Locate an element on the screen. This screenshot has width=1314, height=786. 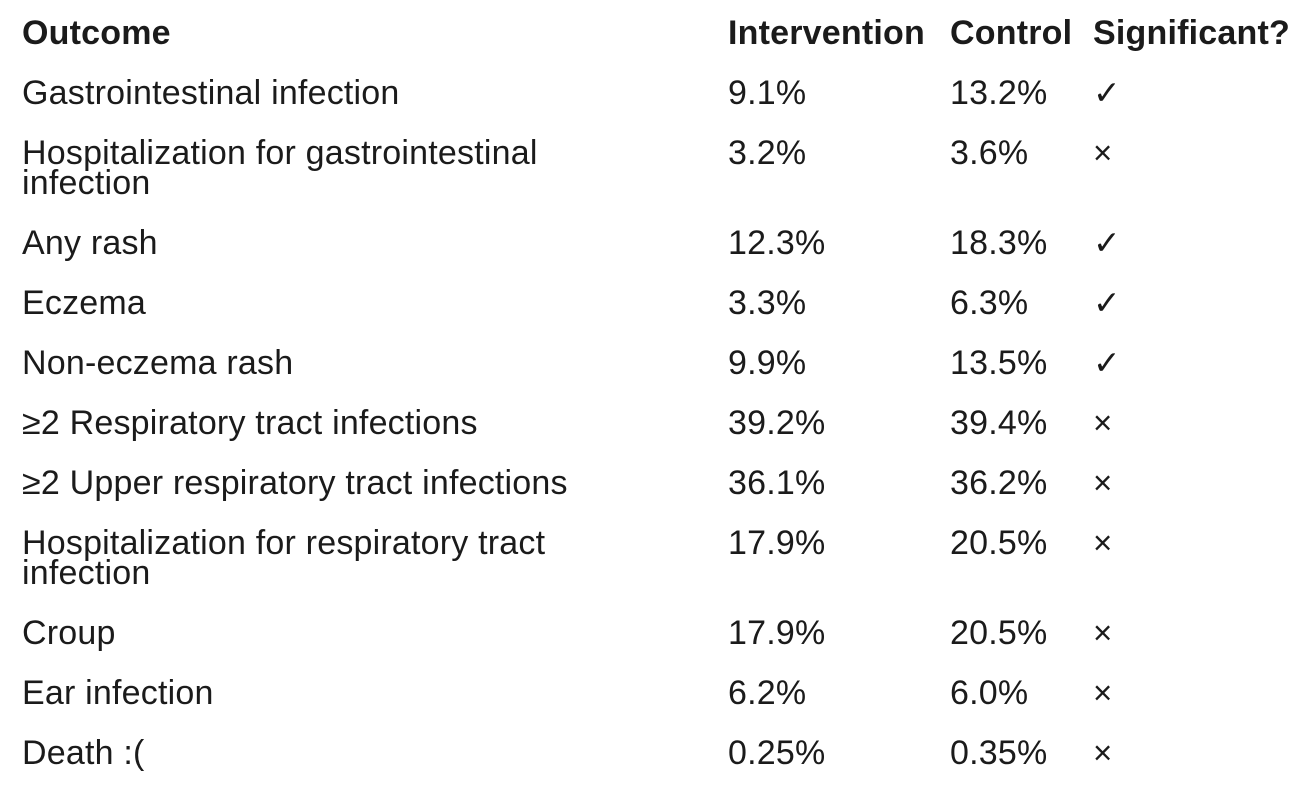
outcome-label: Eczema is located at coordinates (84, 303).